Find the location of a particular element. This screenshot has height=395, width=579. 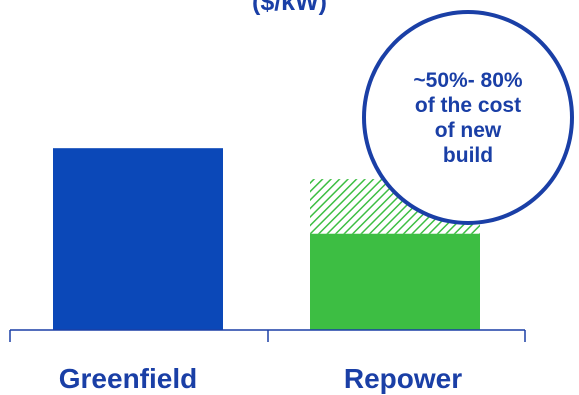

callout-text: ~50%- 80% of the cost of new build is located at coordinates (468, 117).